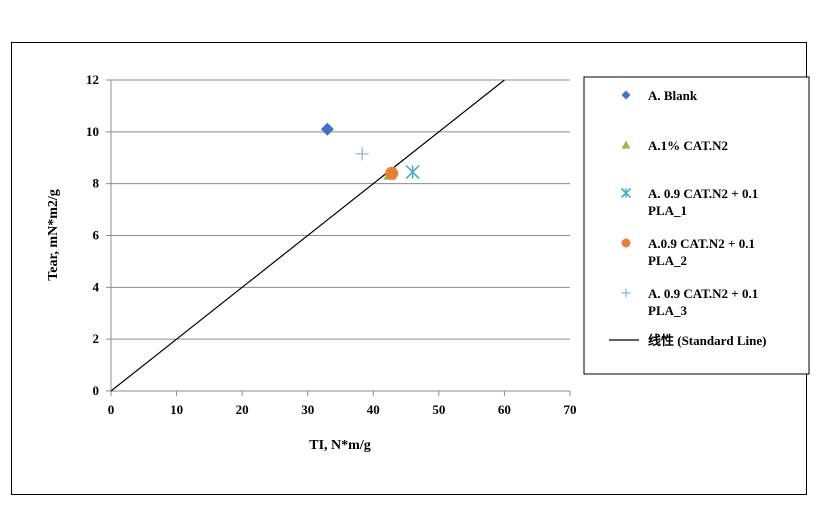 The height and width of the screenshot is (510, 820). I want to click on legend-label: 线性 (Standard Line), so click(707, 340).